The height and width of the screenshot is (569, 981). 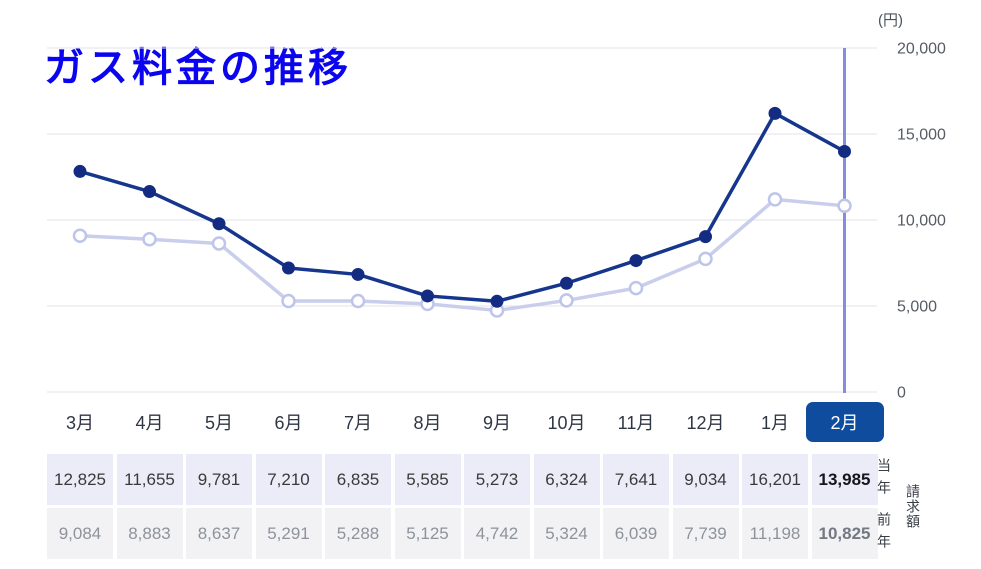 What do you see at coordinates (288, 533) in the screenshot?
I see `previous-year-value-cell: 5,291` at bounding box center [288, 533].